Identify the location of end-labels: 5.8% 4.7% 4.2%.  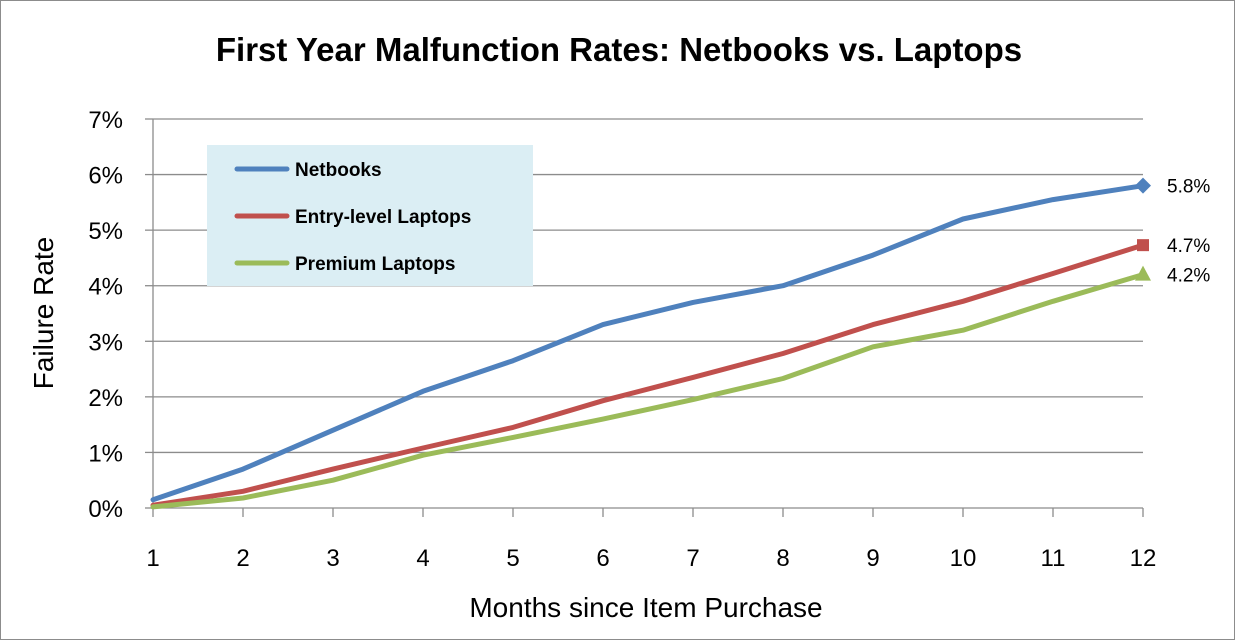
(1188, 232).